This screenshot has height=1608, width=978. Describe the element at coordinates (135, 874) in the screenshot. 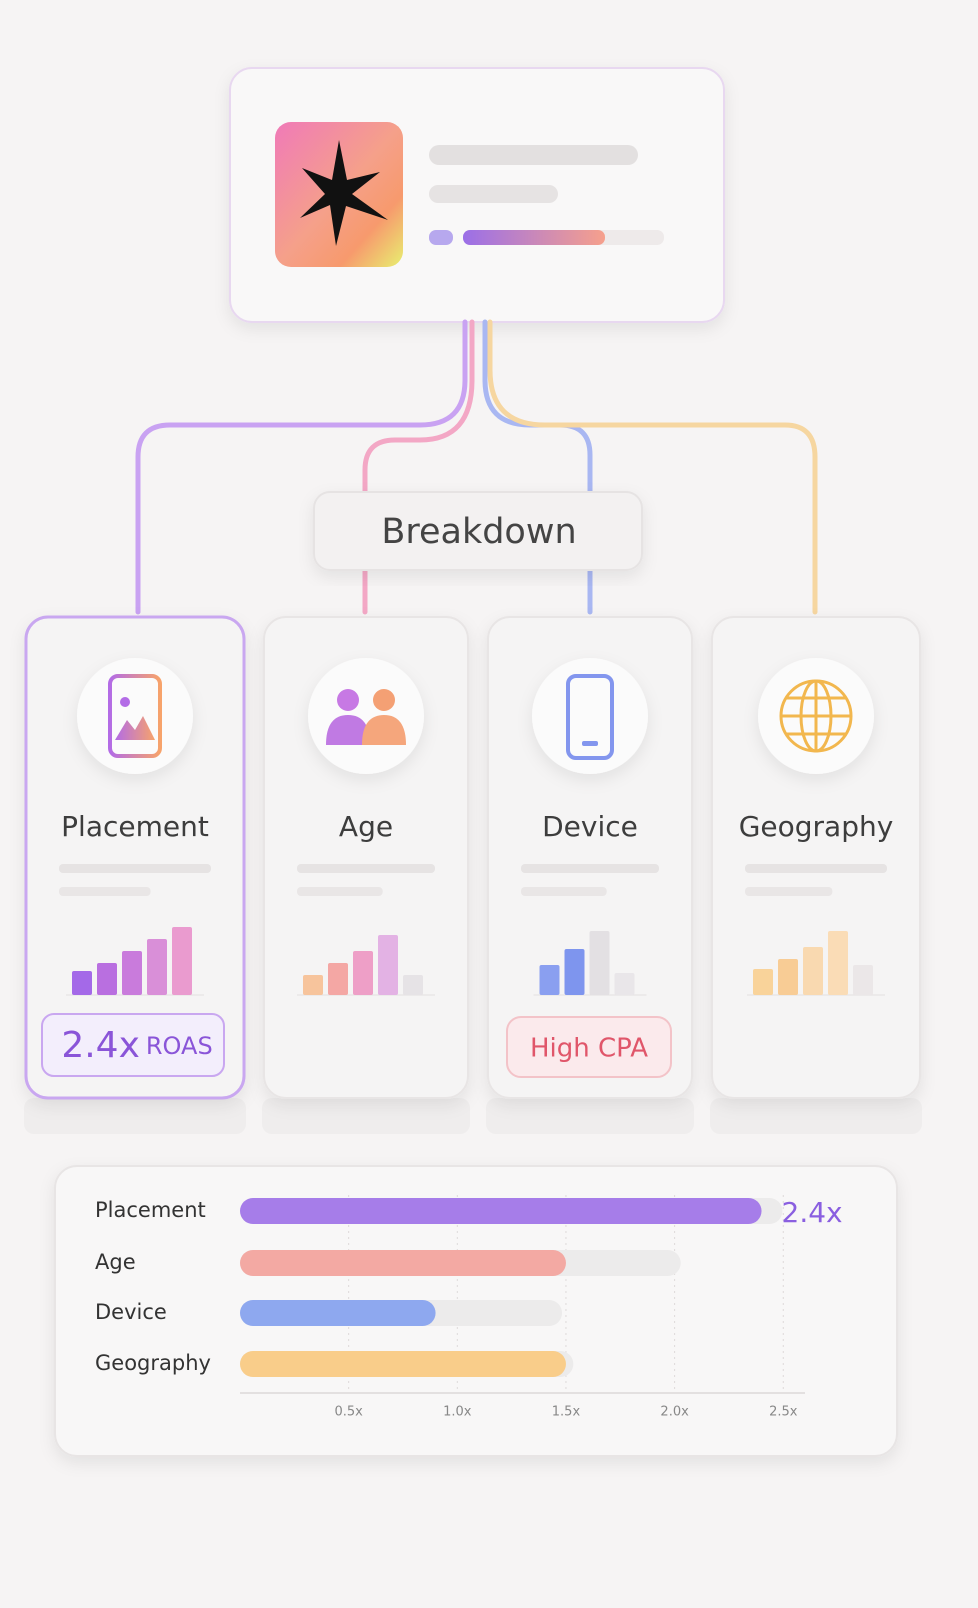

I see `breakdown-card: Placement 2.4x ROAS` at that location.